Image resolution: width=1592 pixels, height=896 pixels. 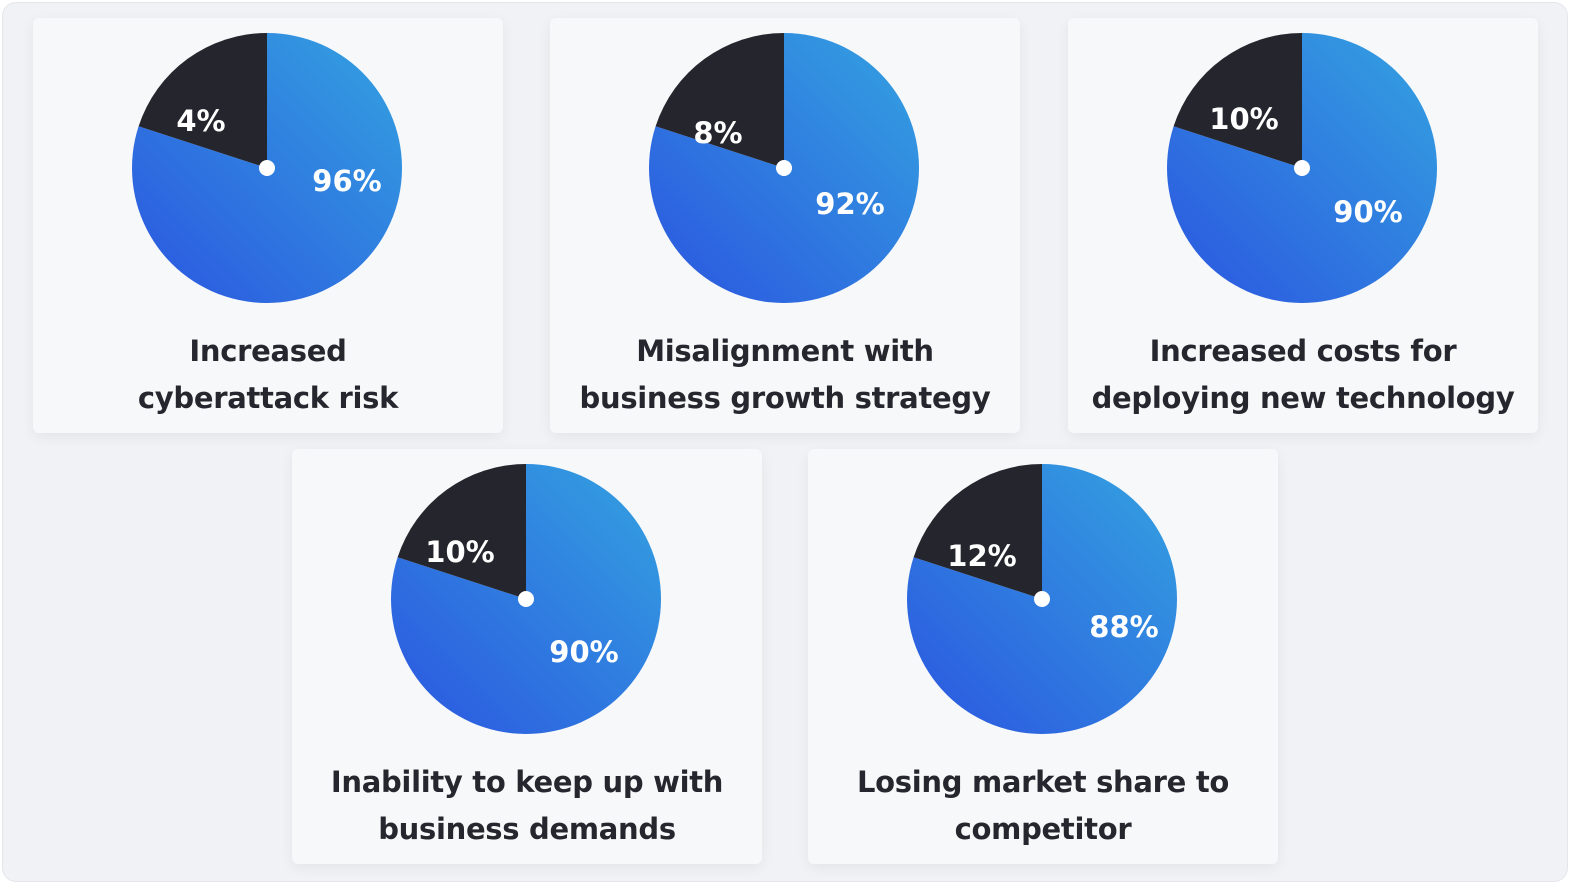 I want to click on pie-chart: 4% 96%, so click(x=267, y=168).